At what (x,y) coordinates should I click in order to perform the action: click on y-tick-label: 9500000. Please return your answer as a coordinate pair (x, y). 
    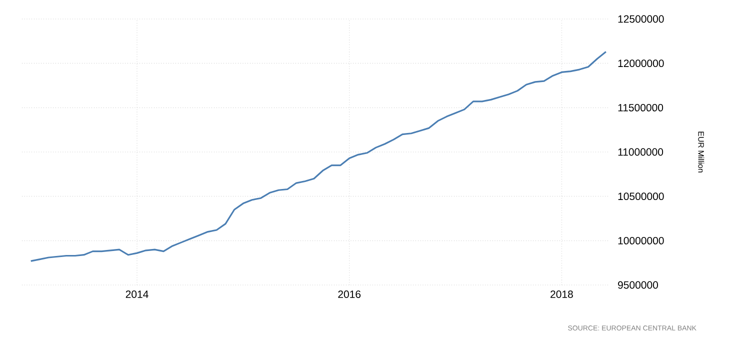
    Looking at the image, I should click on (638, 285).